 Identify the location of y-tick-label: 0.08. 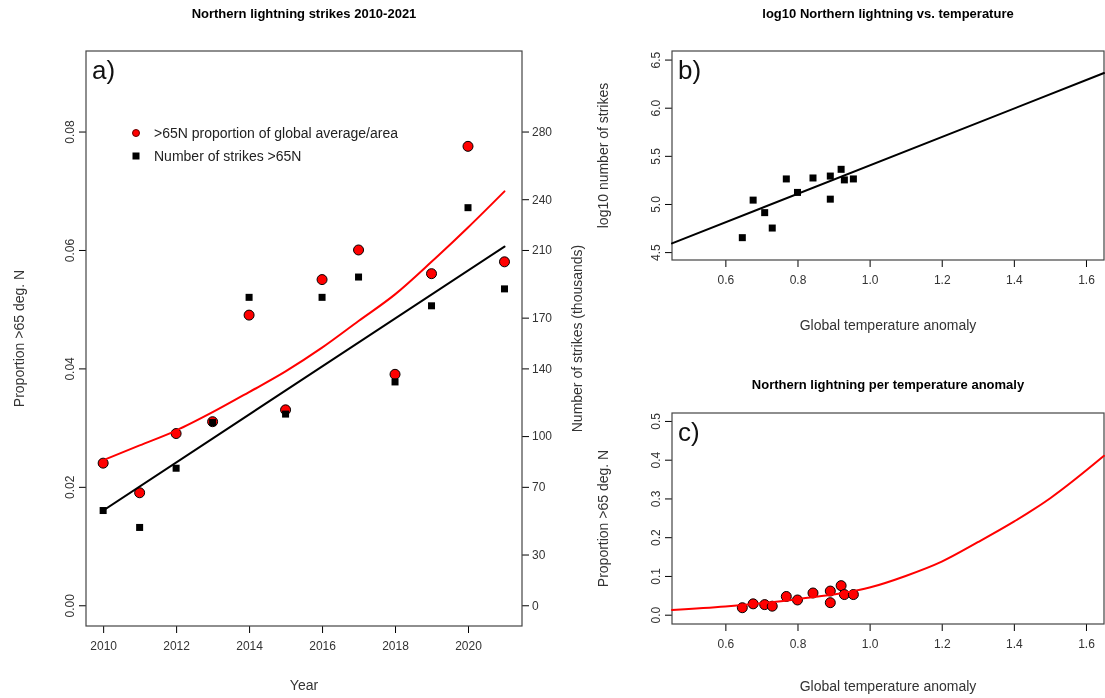
(70, 132).